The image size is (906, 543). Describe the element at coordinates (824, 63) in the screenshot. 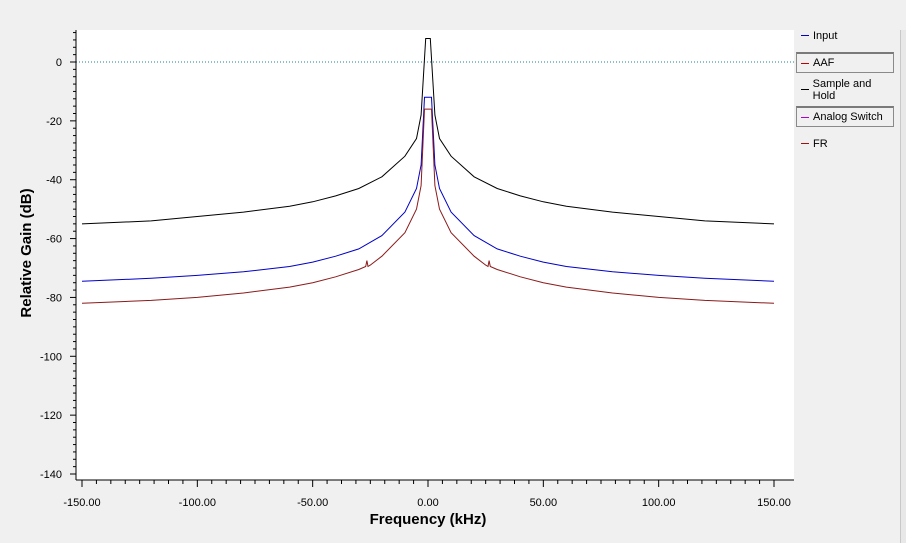

I see `legend-label: AAF` at that location.